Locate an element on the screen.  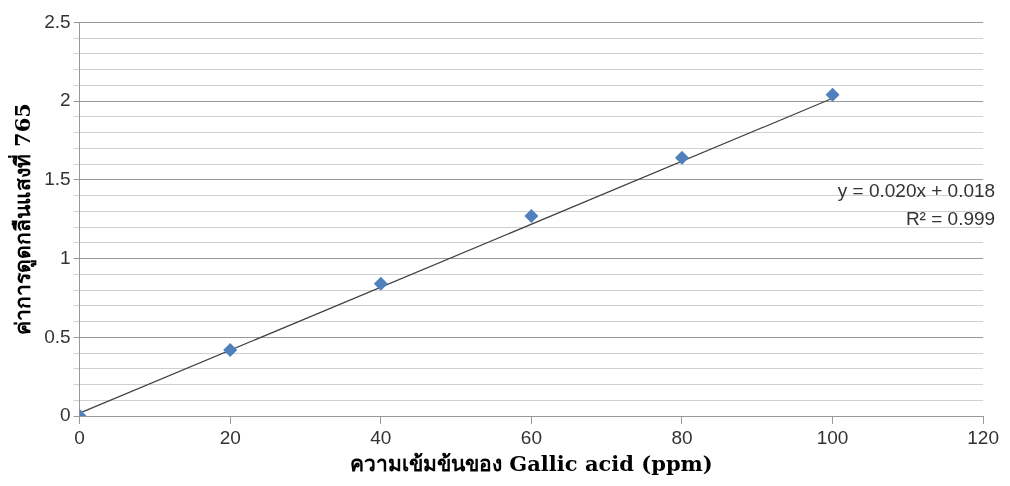
y-tick-label: 2.5 is located at coordinates (57, 21).